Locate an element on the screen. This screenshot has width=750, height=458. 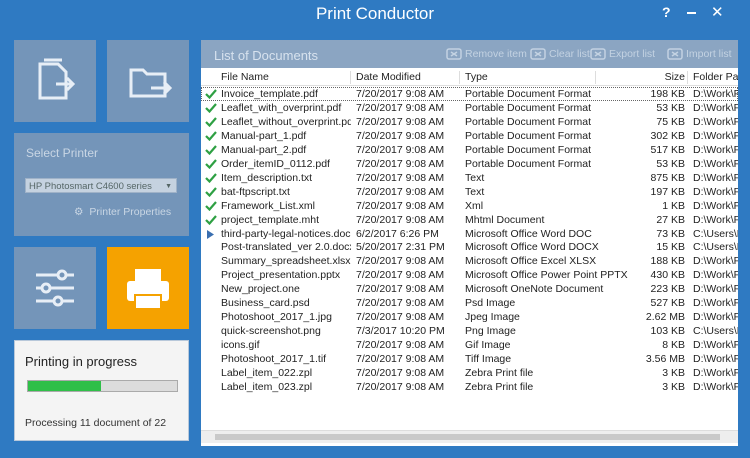
close-button: ✕ is located at coordinates (717, 12).